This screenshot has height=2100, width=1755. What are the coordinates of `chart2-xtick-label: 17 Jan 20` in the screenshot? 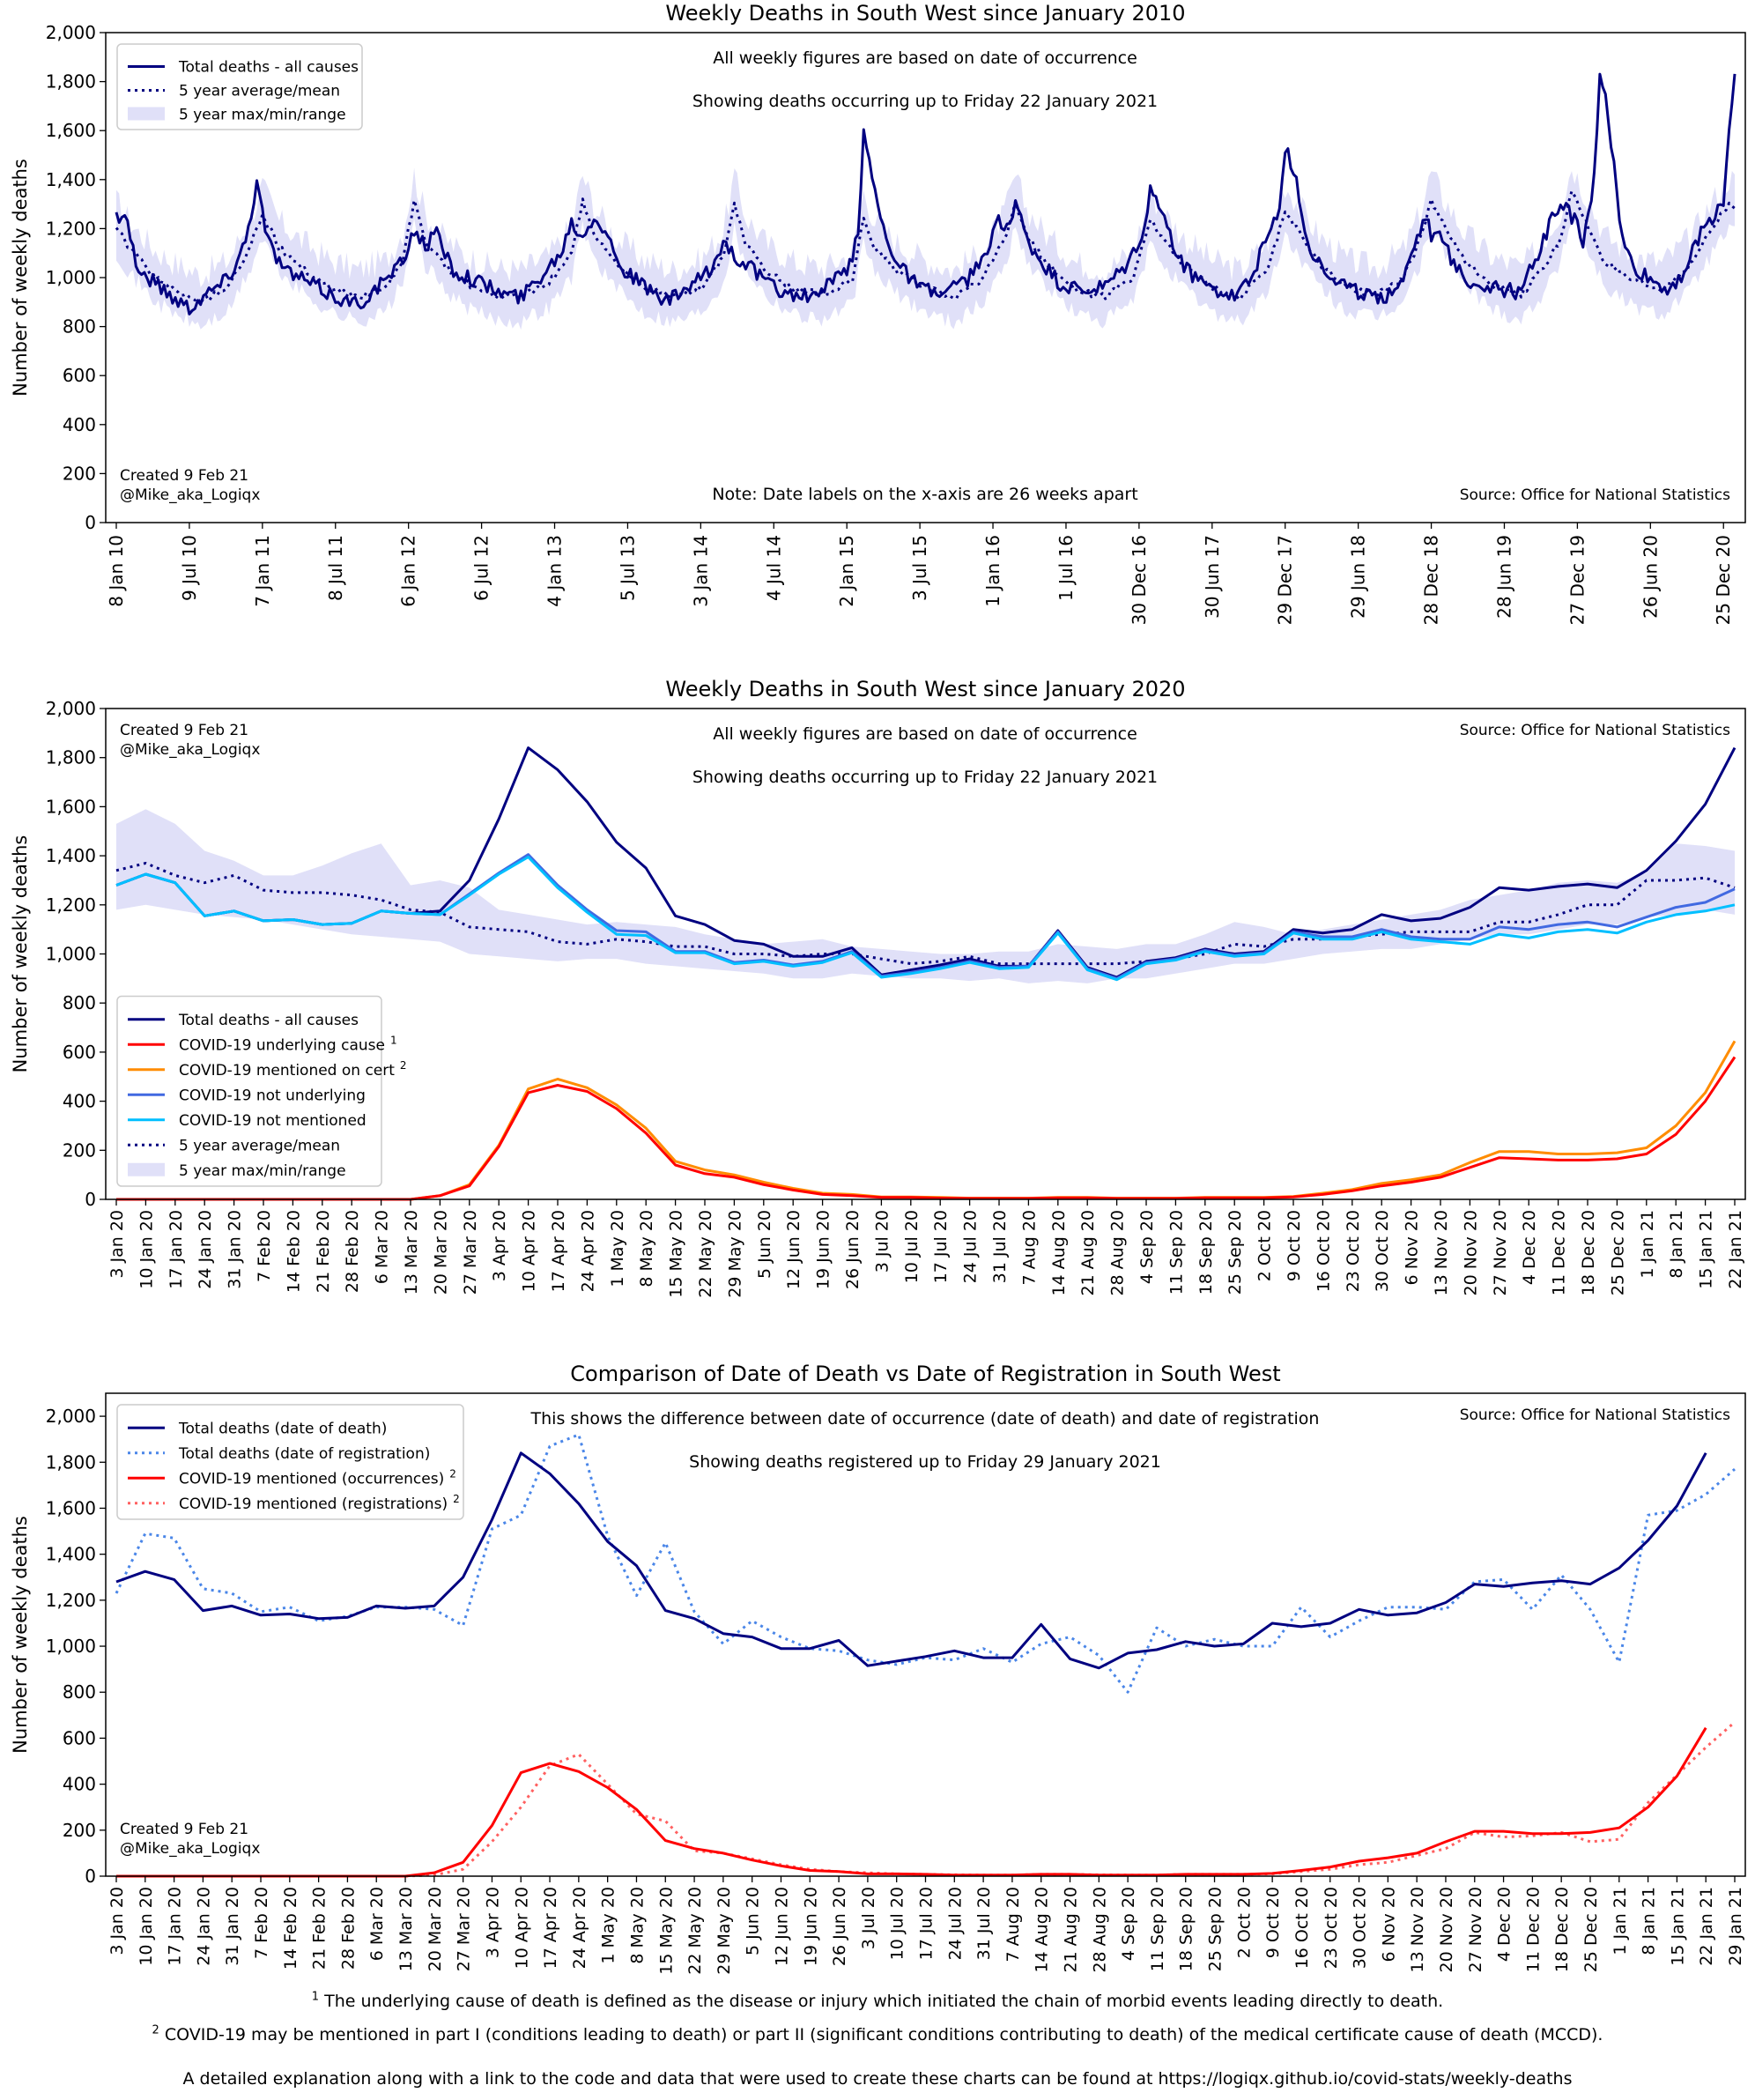 It's located at (176, 1250).